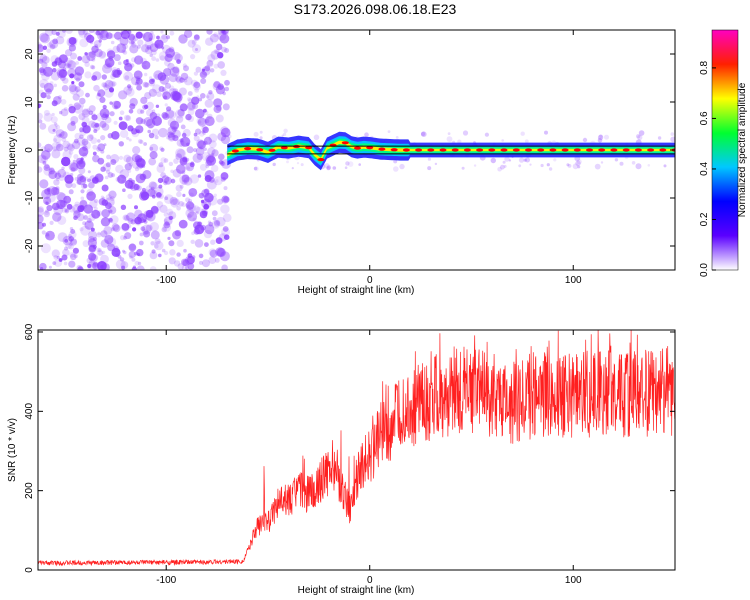 The image size is (750, 600). I want to click on colorbar-tick-label: 0.8, so click(704, 68).